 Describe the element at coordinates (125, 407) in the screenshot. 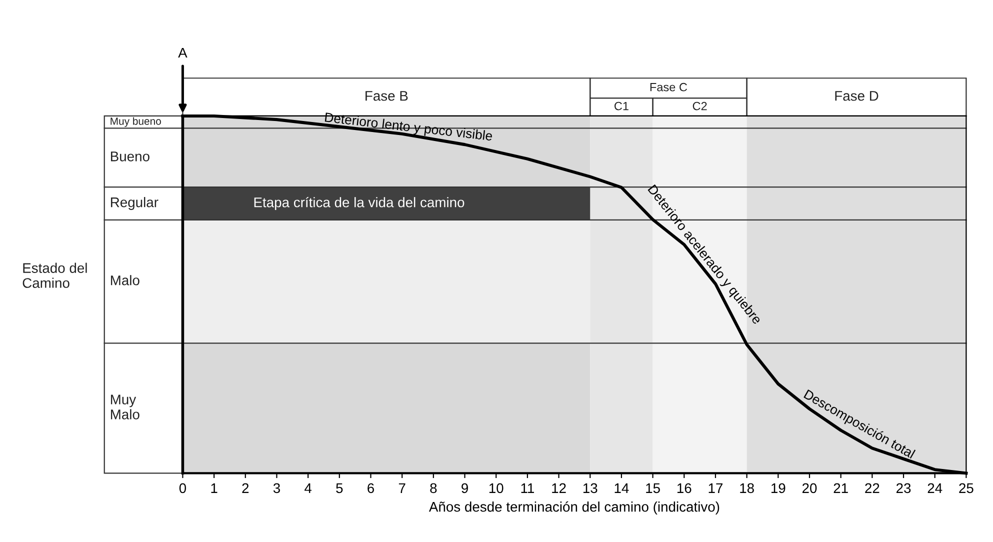

I see `text: Muy Malo` at that location.